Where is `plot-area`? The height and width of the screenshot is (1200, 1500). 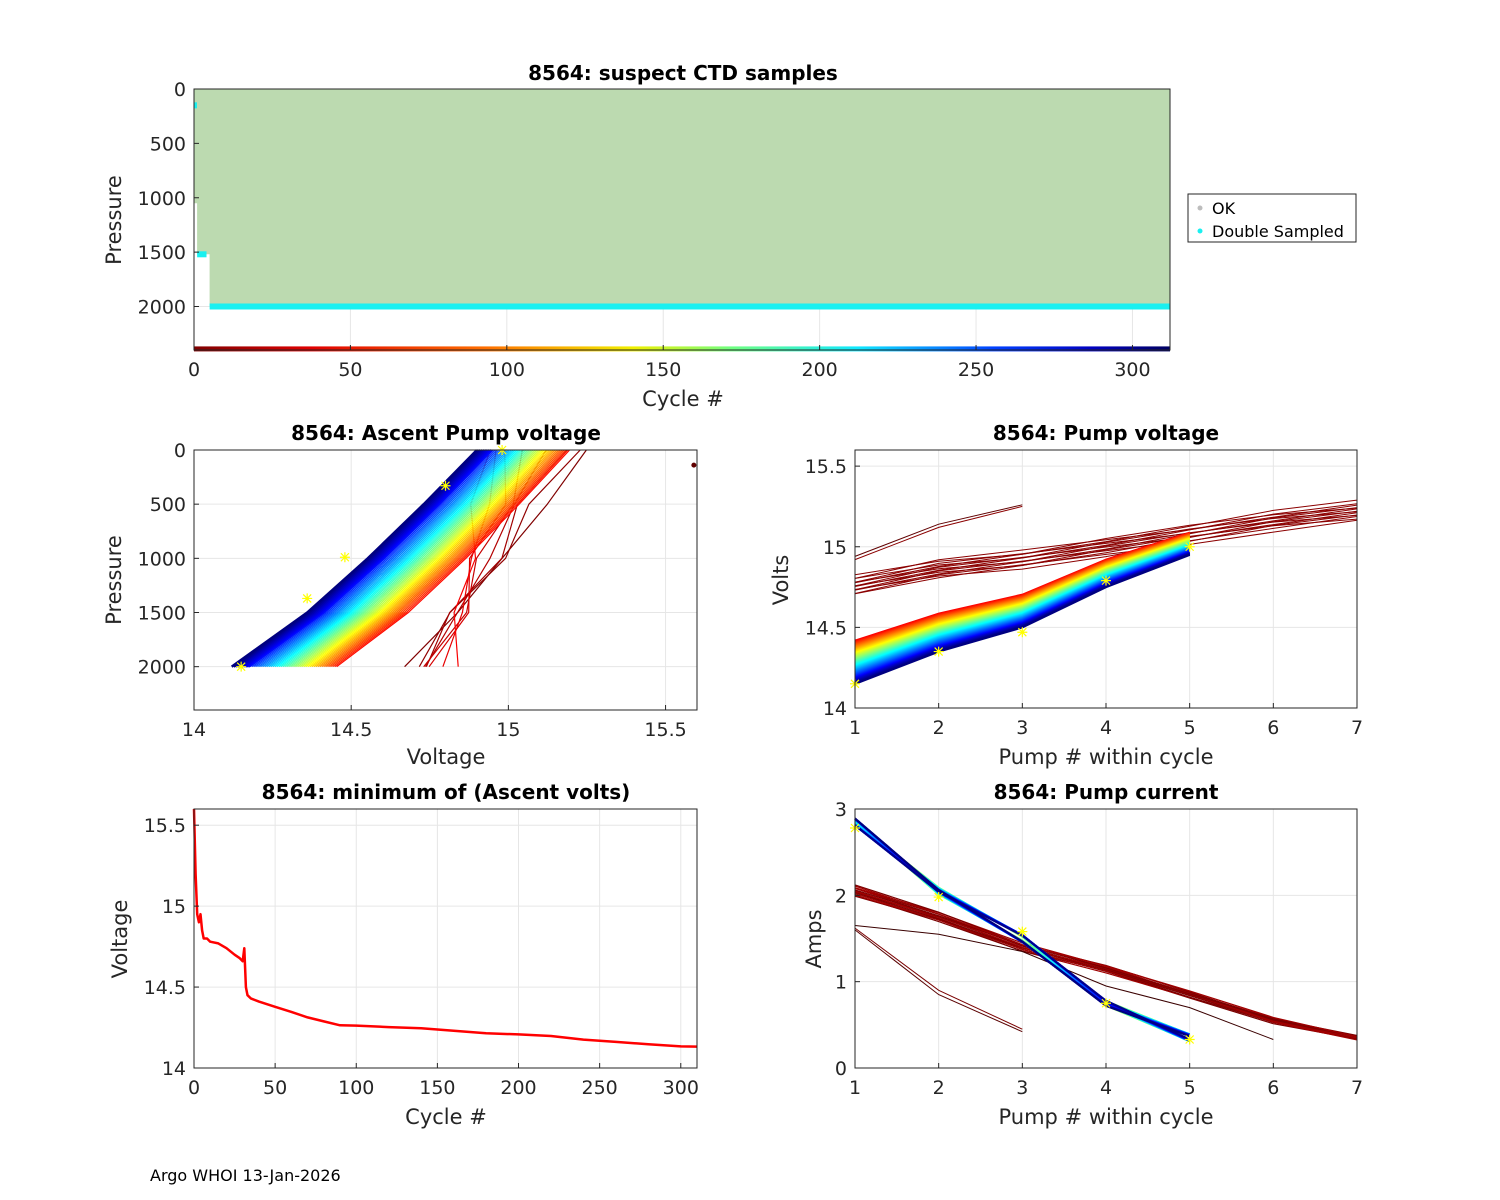 plot-area is located at coordinates (445, 938).